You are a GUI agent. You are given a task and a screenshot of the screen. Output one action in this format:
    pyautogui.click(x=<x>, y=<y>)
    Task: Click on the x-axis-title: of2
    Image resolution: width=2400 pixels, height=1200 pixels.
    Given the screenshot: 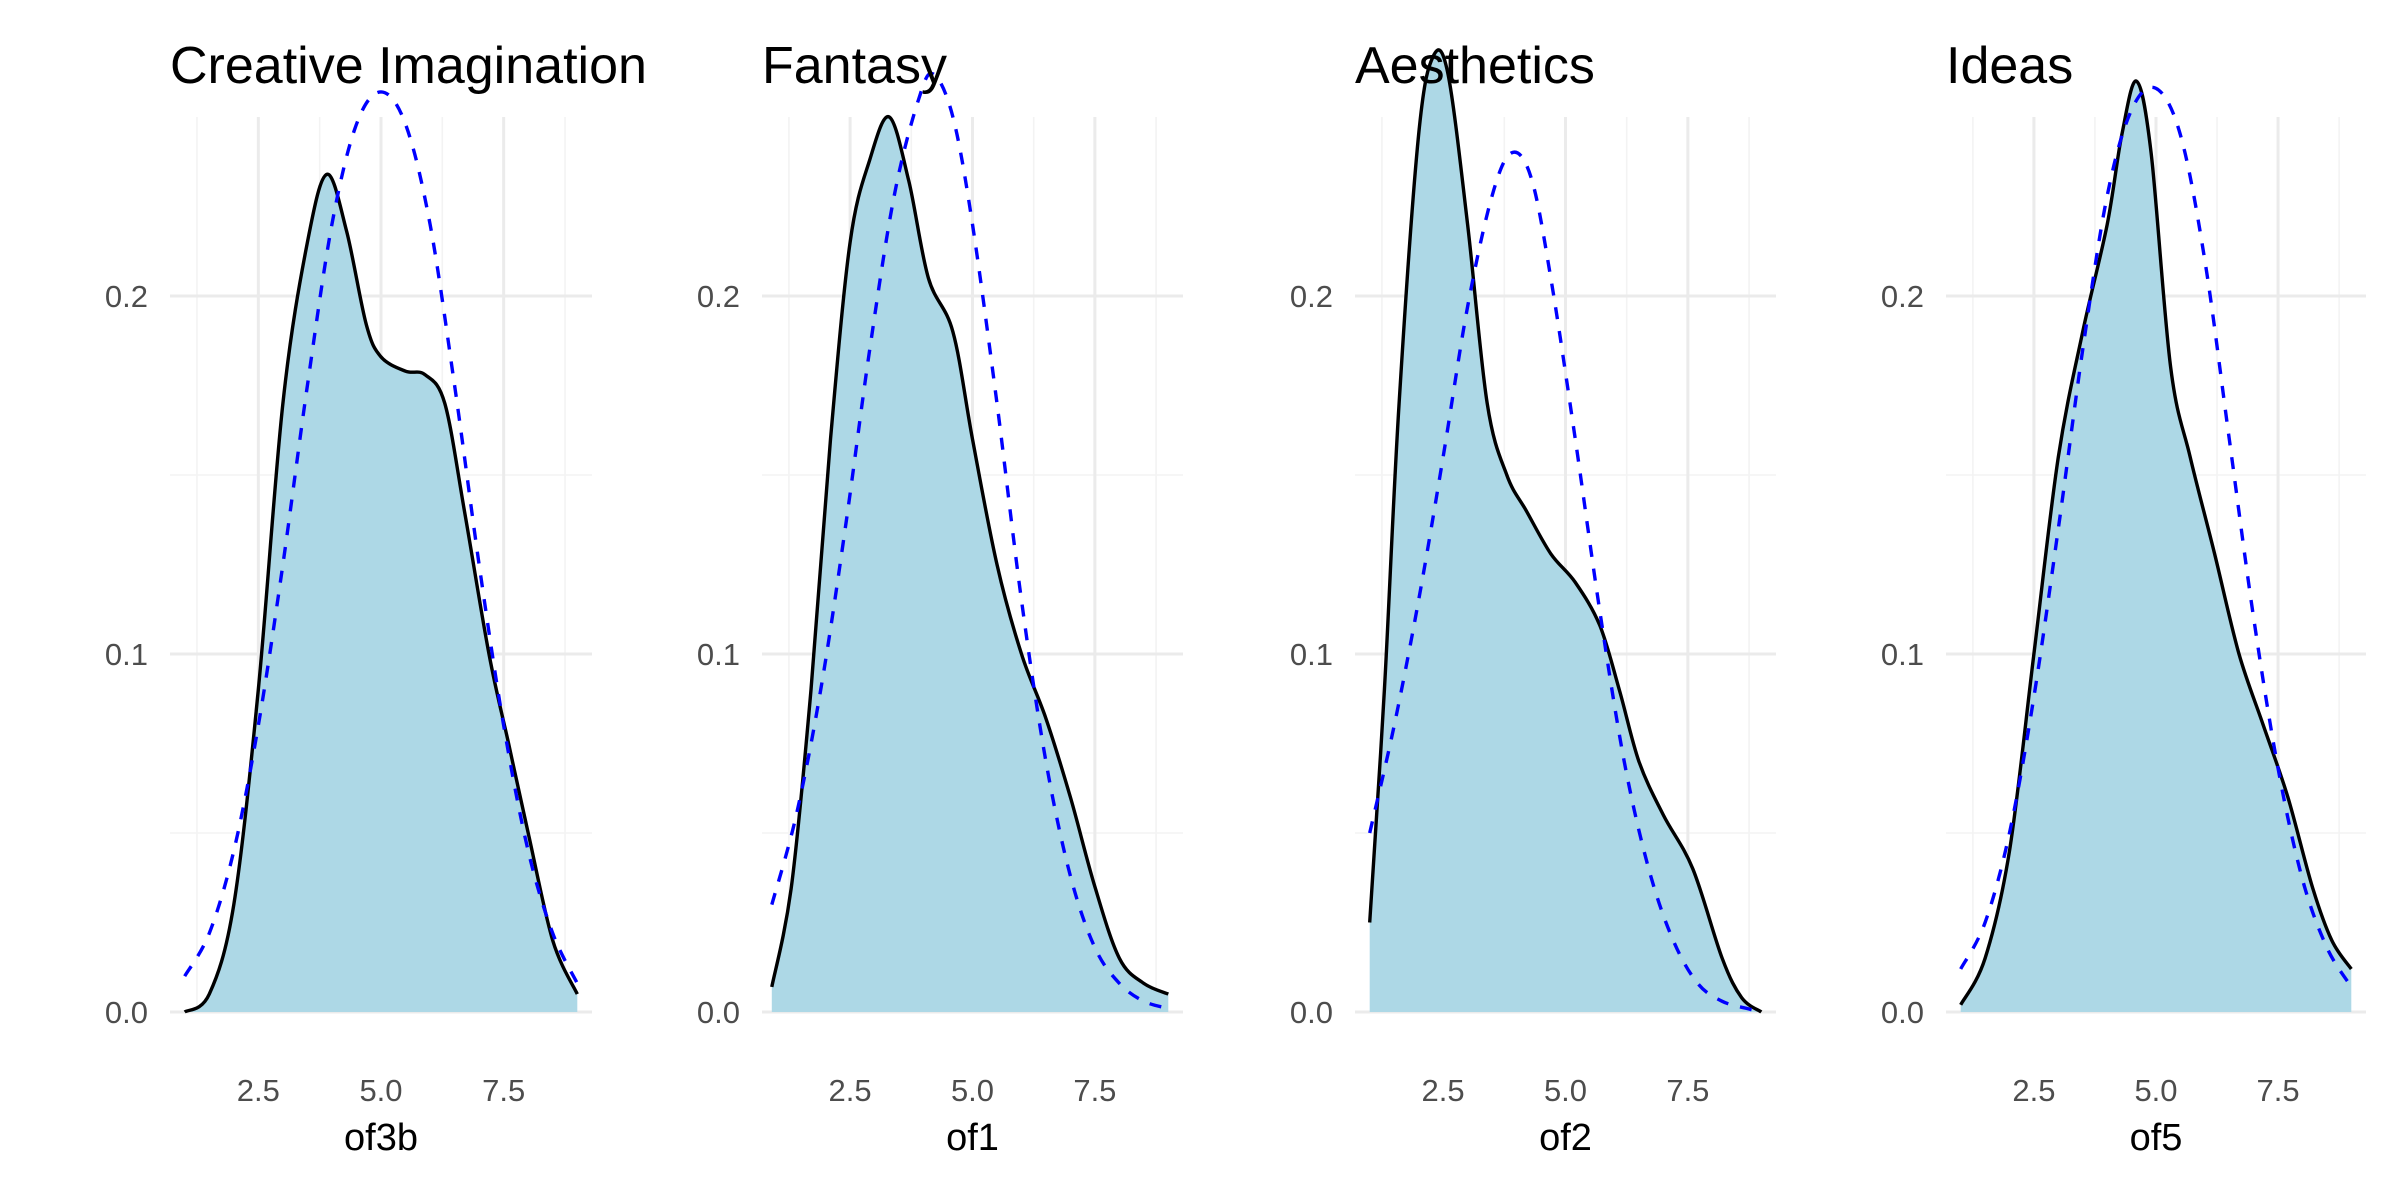 What is the action you would take?
    pyautogui.click(x=1565, y=1138)
    